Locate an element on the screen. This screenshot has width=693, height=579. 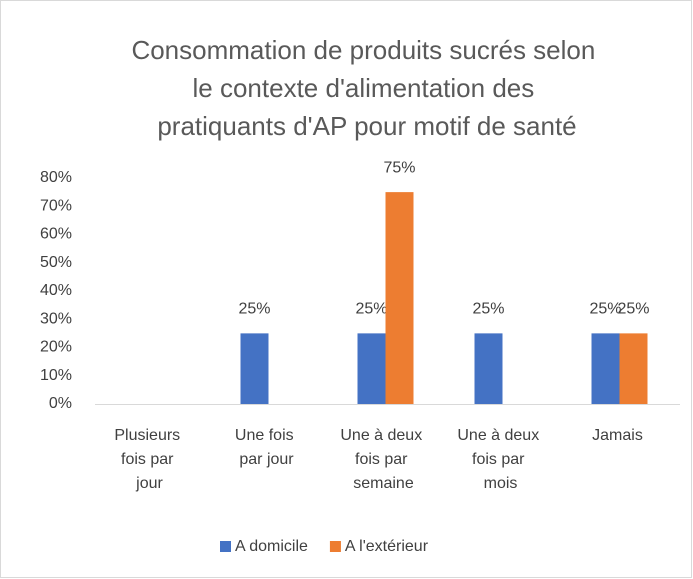
data-label: 75% is located at coordinates (399, 167).